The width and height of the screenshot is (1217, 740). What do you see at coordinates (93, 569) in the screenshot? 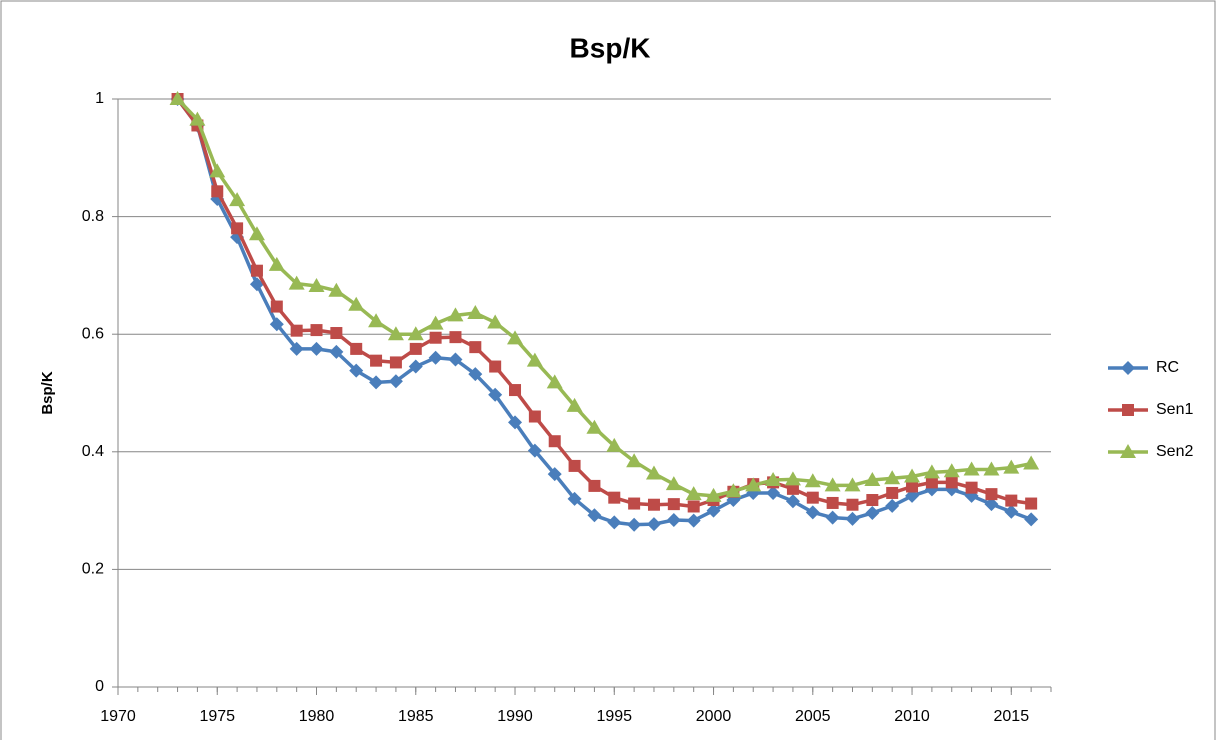
I see `y-tick-label: 0.2` at bounding box center [93, 569].